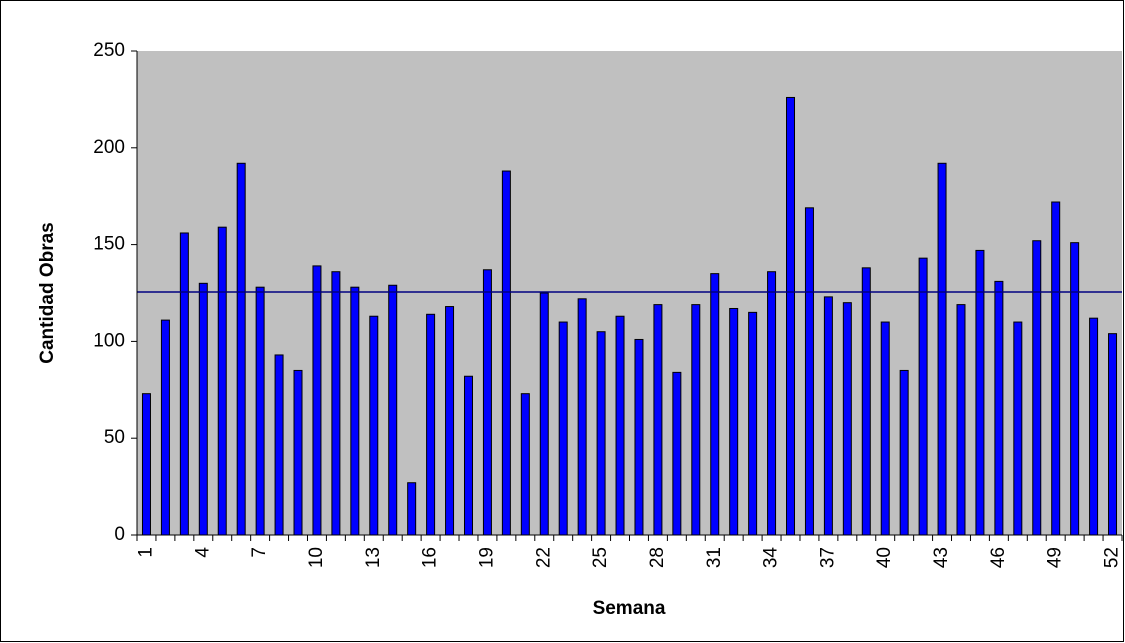 The width and height of the screenshot is (1125, 643). What do you see at coordinates (109, 244) in the screenshot?
I see `y-tick-label: 150` at bounding box center [109, 244].